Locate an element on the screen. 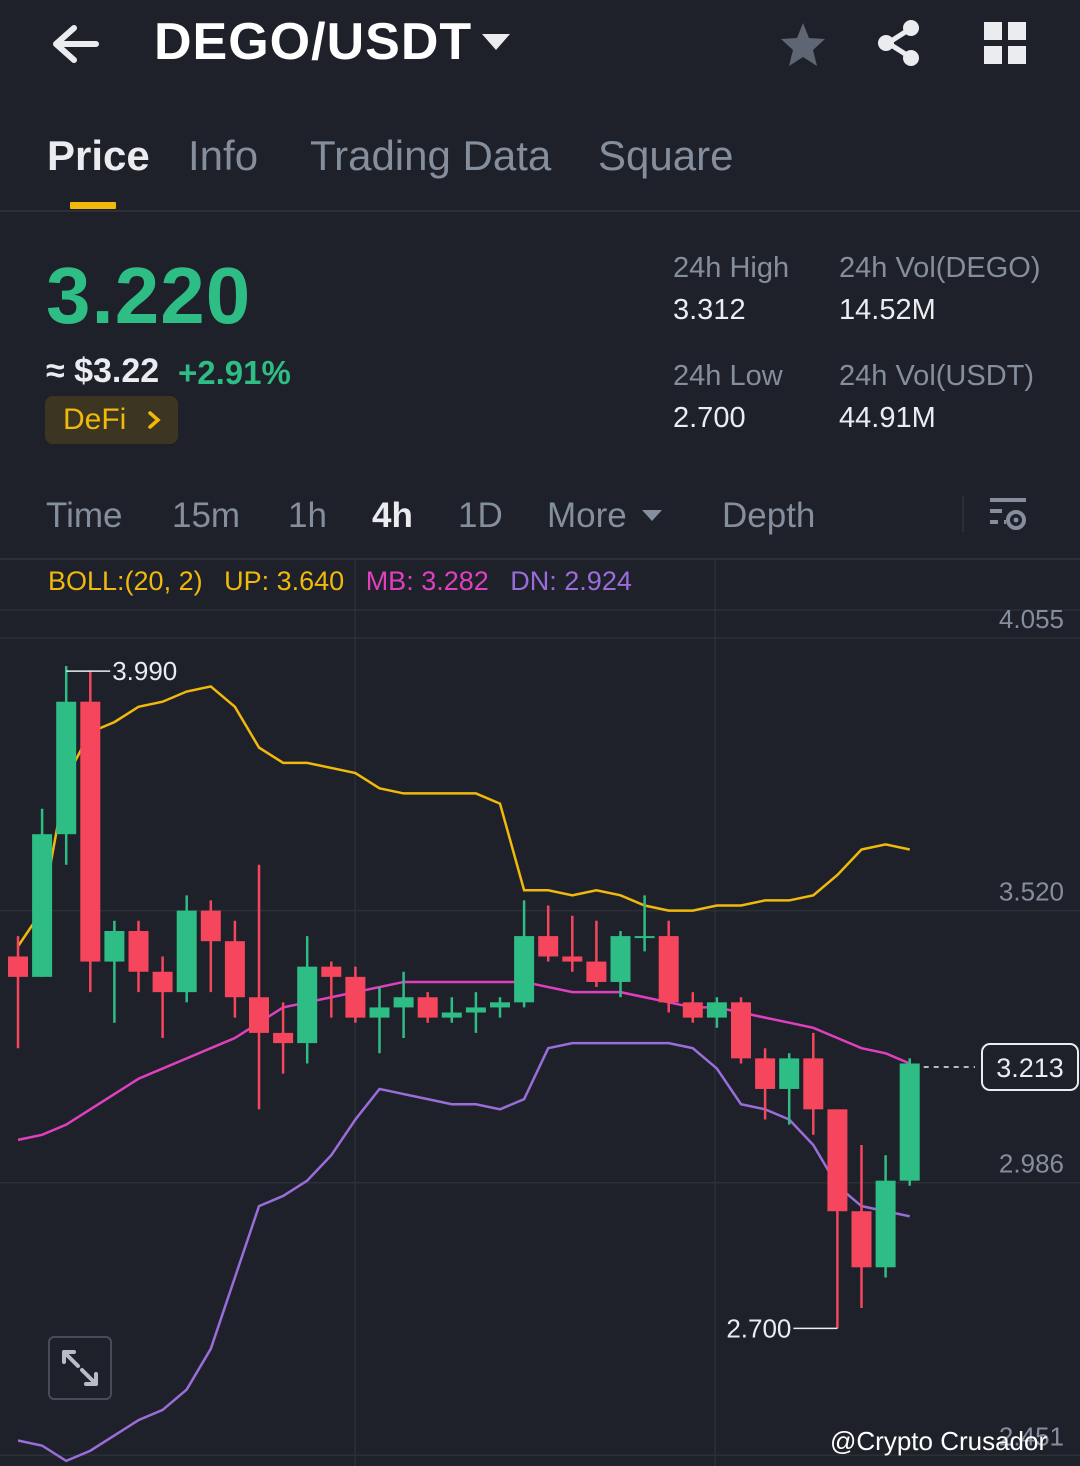 This screenshot has width=1080, height=1466. favorite-star-icon is located at coordinates (803, 45).